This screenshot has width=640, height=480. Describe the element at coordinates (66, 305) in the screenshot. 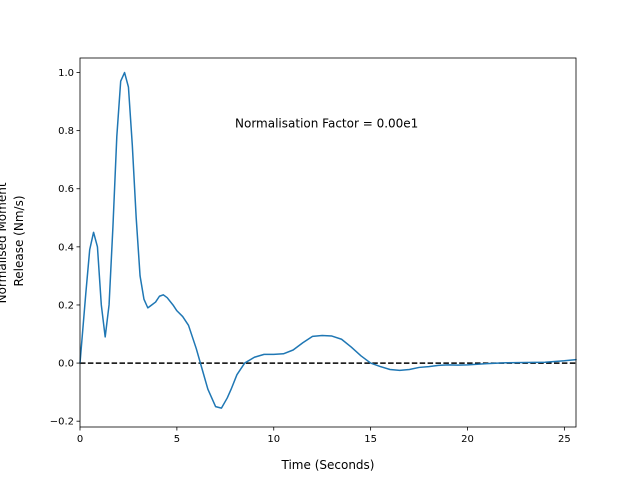

I see `y-tick-label: 0.2` at that location.